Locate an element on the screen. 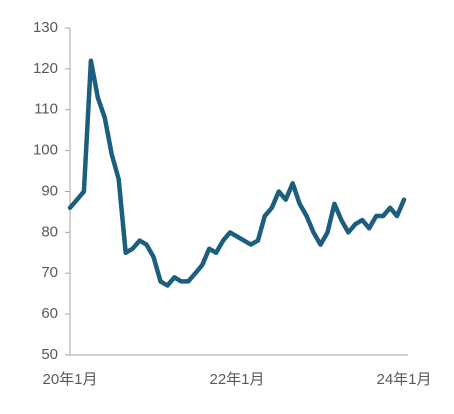 The height and width of the screenshot is (414, 454). y-tick-label: 70 is located at coordinates (49, 272).